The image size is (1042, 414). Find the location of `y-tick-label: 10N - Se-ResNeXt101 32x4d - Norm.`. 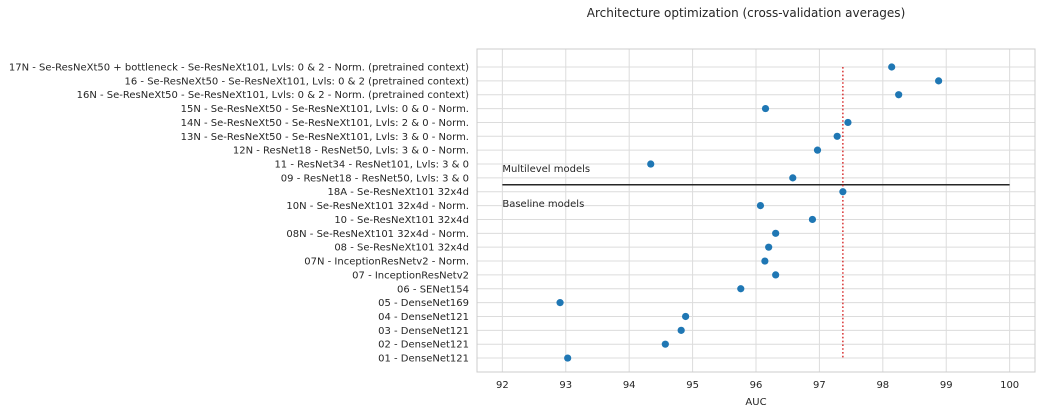

y-tick-label: 10N - Se-ResNeXt101 32x4d - Norm. is located at coordinates (377, 206).